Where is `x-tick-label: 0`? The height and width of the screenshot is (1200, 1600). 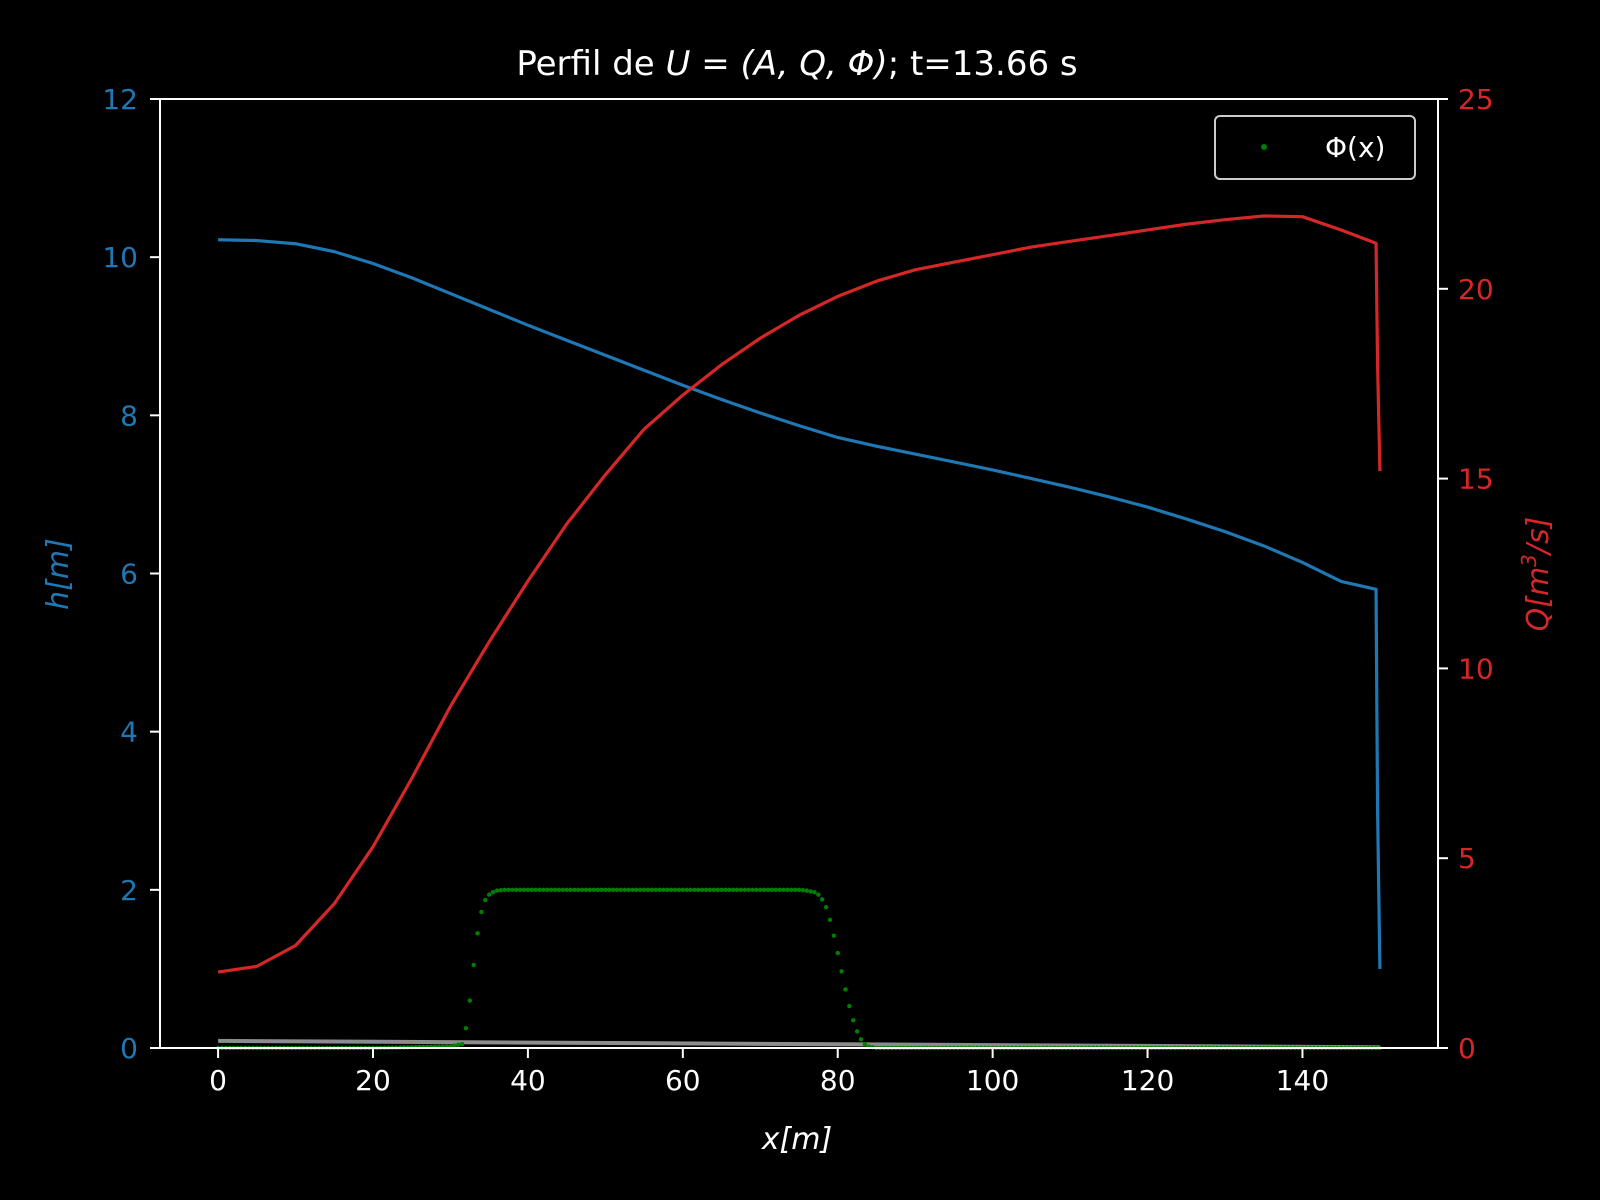
x-tick-label: 0 is located at coordinates (218, 1080).